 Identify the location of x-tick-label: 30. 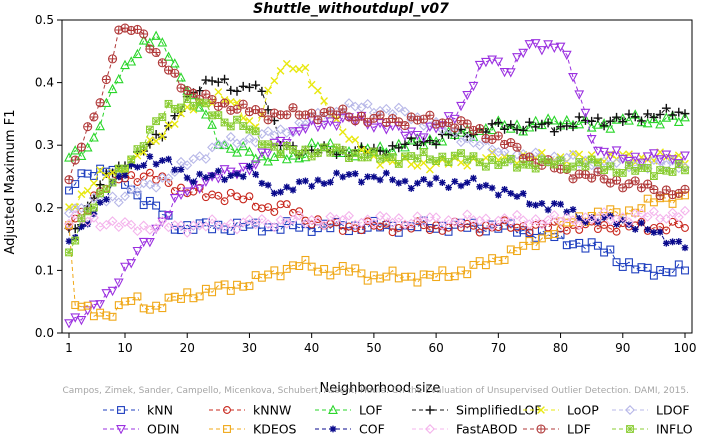
(249, 348).